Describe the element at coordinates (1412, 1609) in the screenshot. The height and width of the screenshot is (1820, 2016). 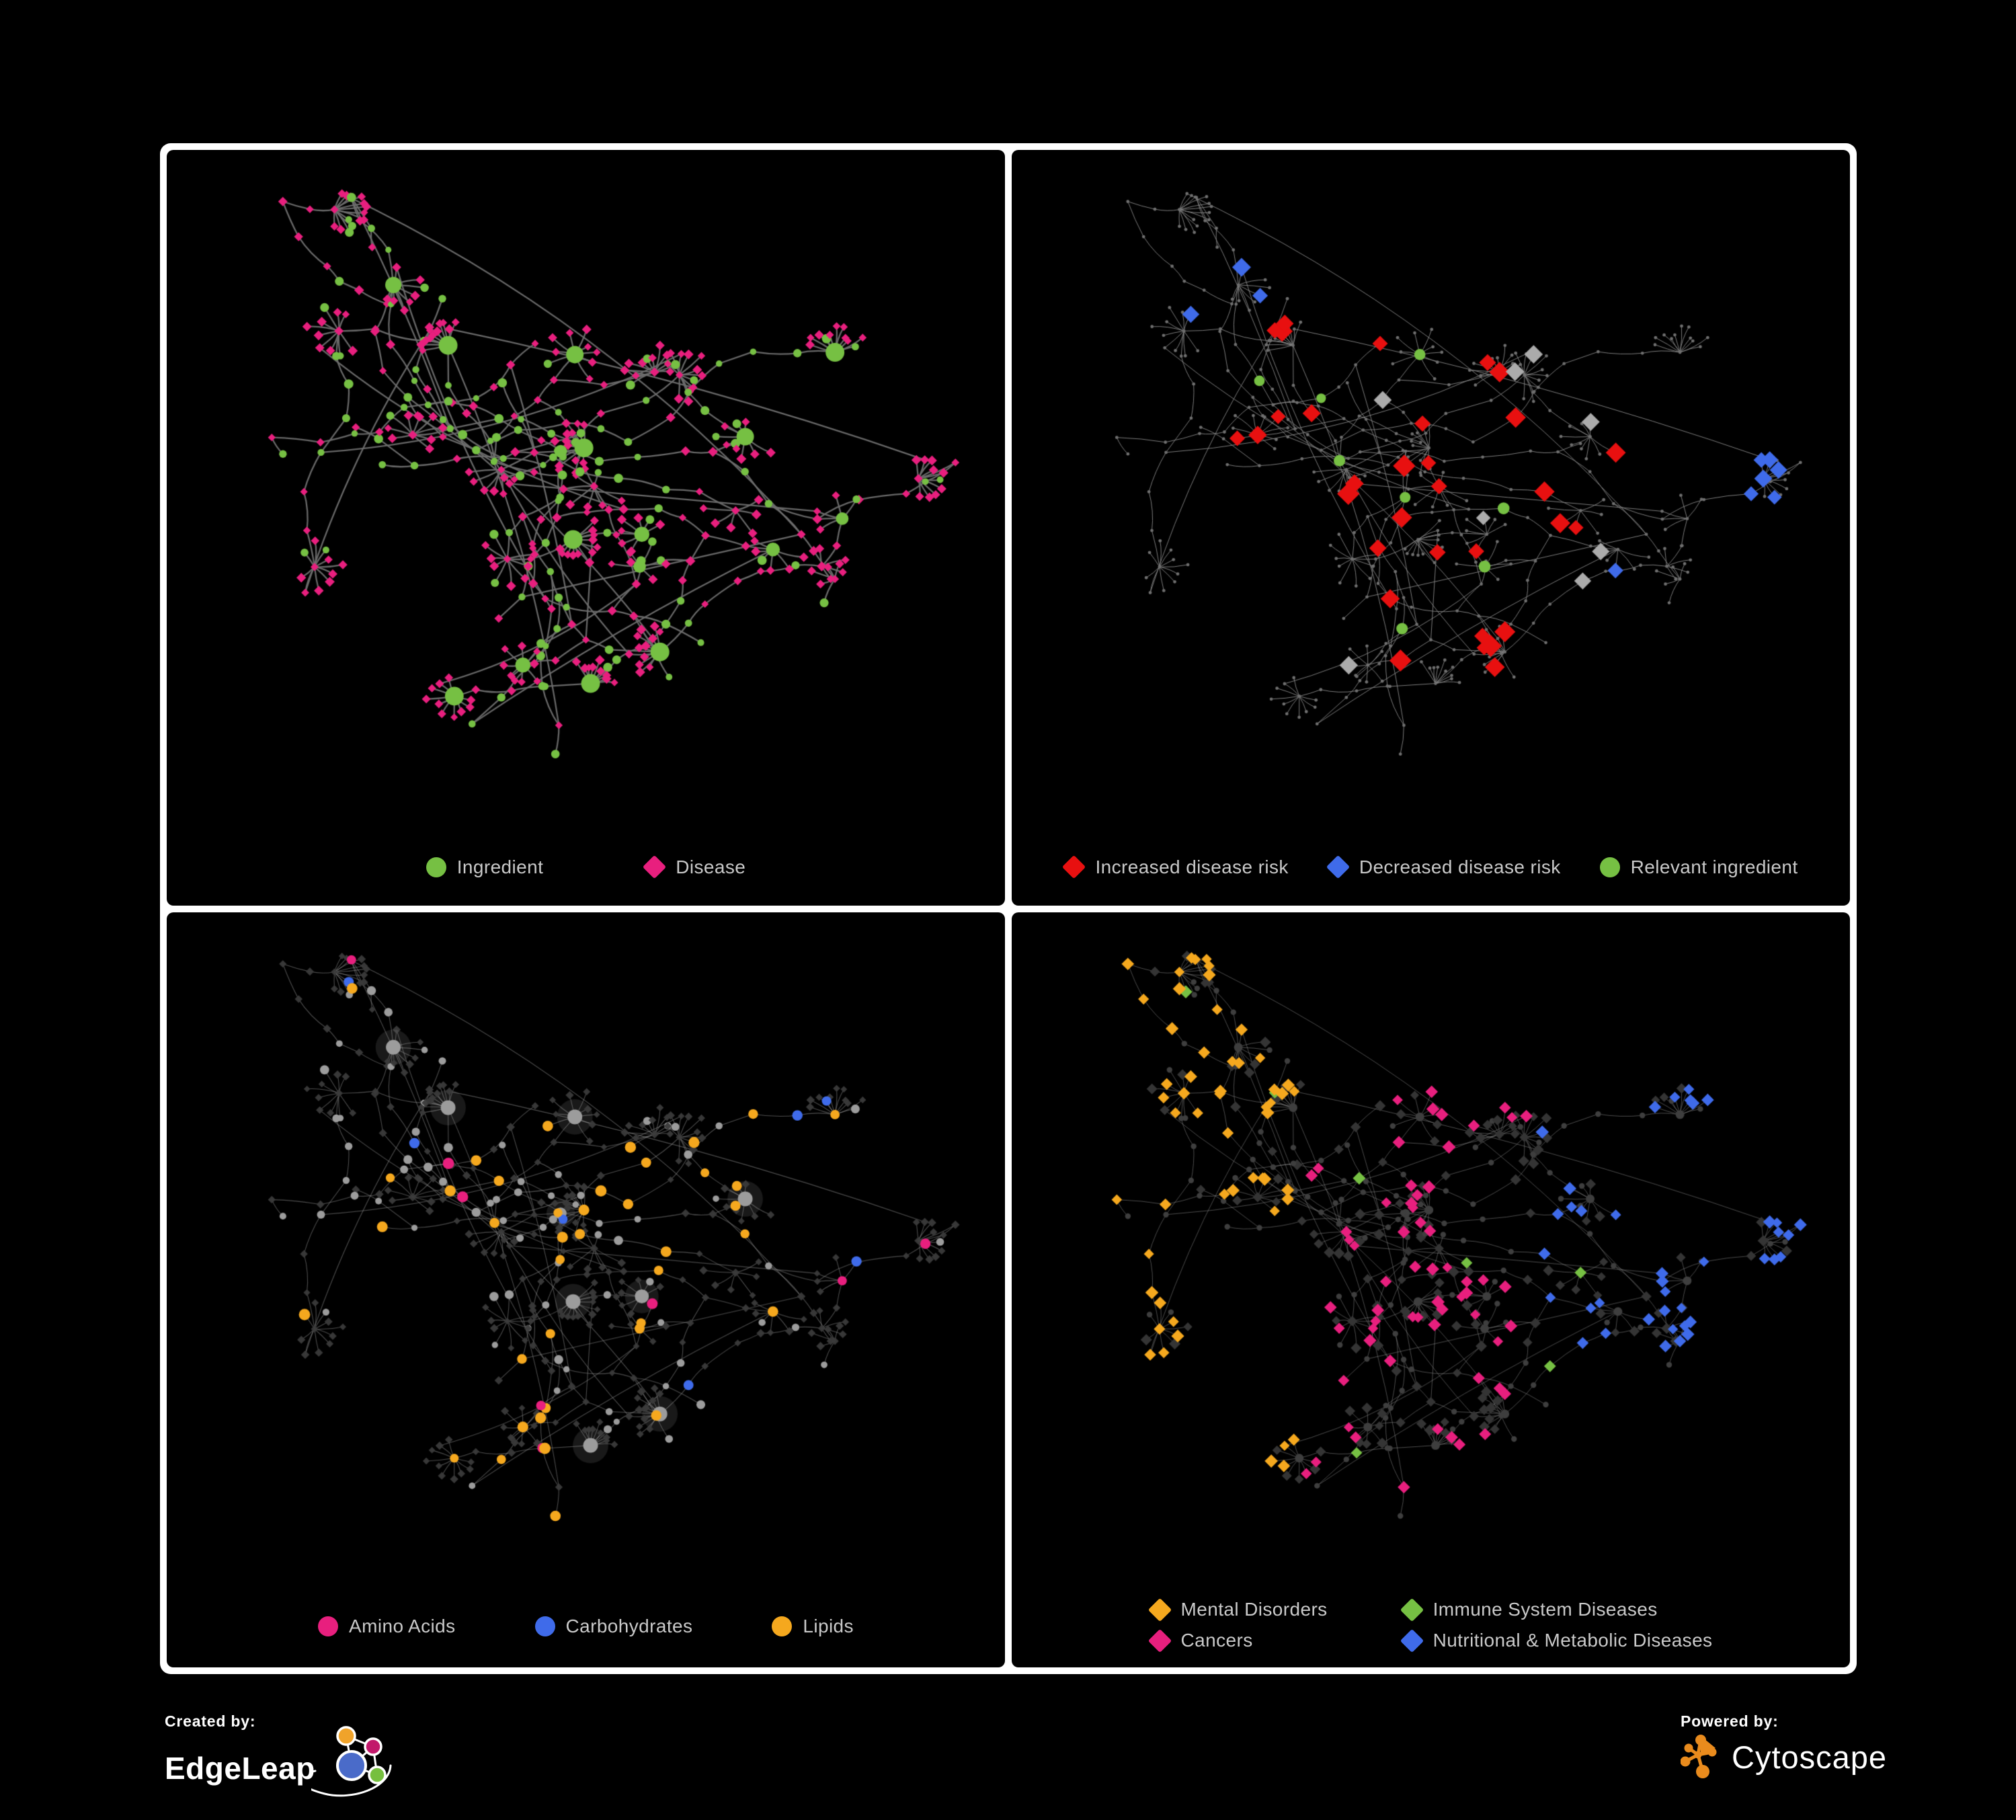
I see `immune-system-diseases-diamond-marker-icon` at that location.